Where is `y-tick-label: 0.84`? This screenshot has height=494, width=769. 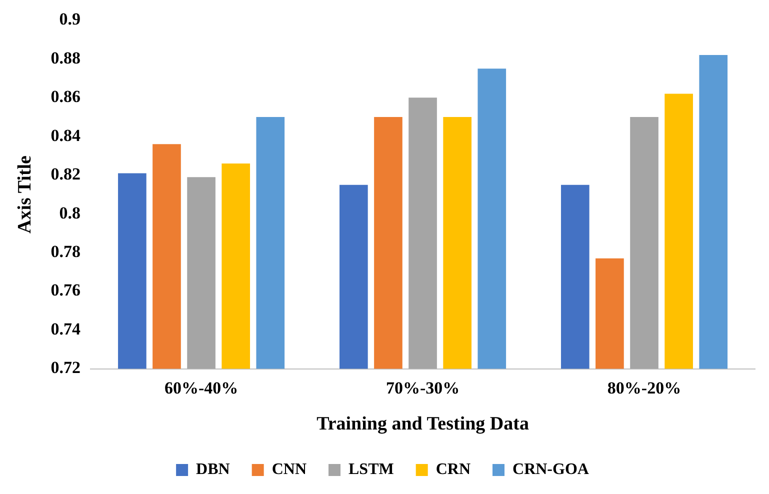 y-tick-label: 0.84 is located at coordinates (66, 135).